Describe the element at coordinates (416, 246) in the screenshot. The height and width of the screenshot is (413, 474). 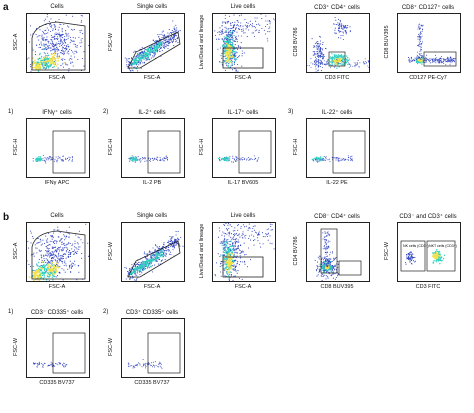
I see `gate-label-nk: NK cells (CD3⁻)` at that location.